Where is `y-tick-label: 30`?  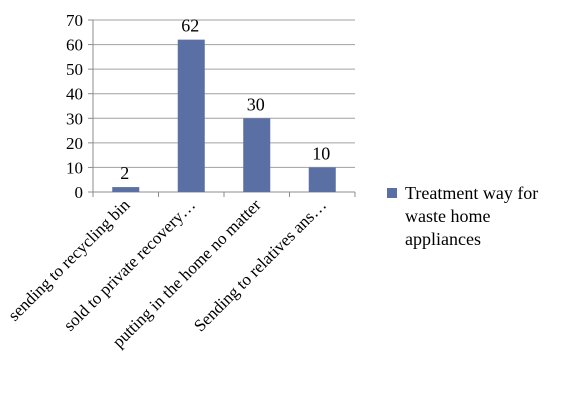
y-tick-label: 30 is located at coordinates (74, 118).